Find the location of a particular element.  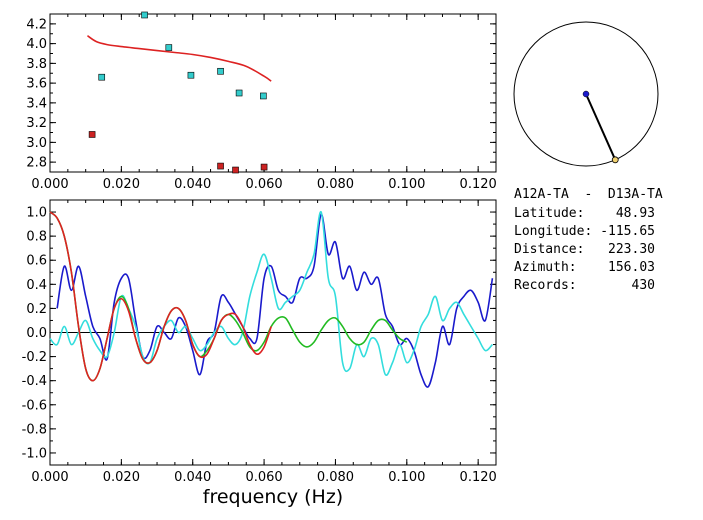

y-tick-label: 0.2 is located at coordinates (36, 309).